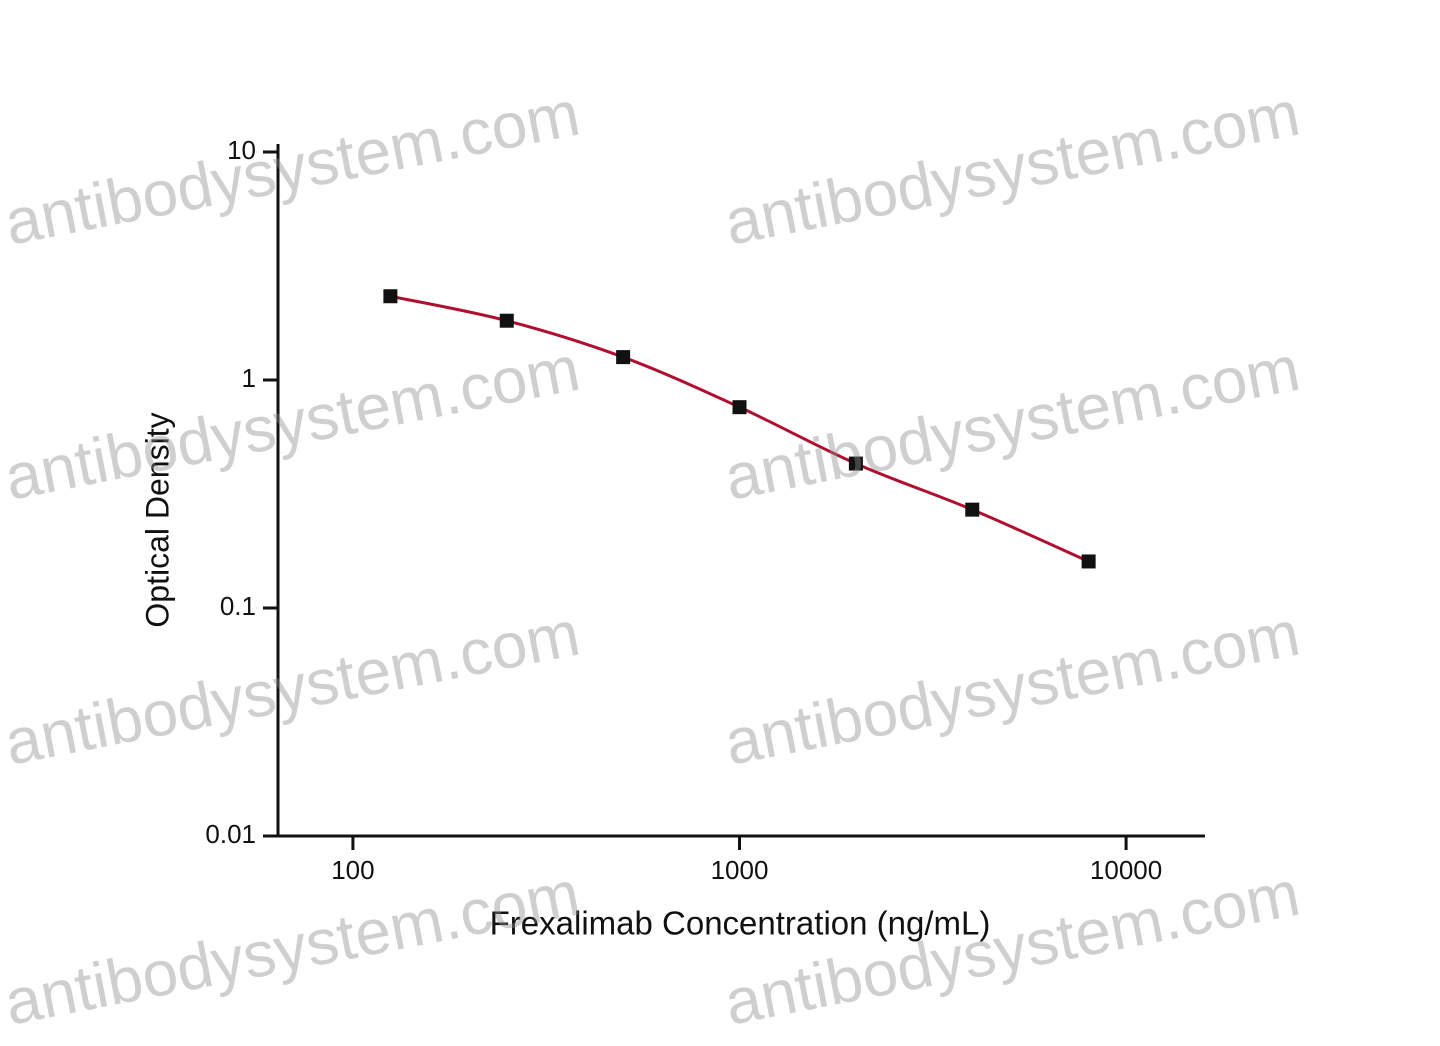 The height and width of the screenshot is (1046, 1440). What do you see at coordinates (740, 870) in the screenshot?
I see `x-tick-label: 1000` at bounding box center [740, 870].